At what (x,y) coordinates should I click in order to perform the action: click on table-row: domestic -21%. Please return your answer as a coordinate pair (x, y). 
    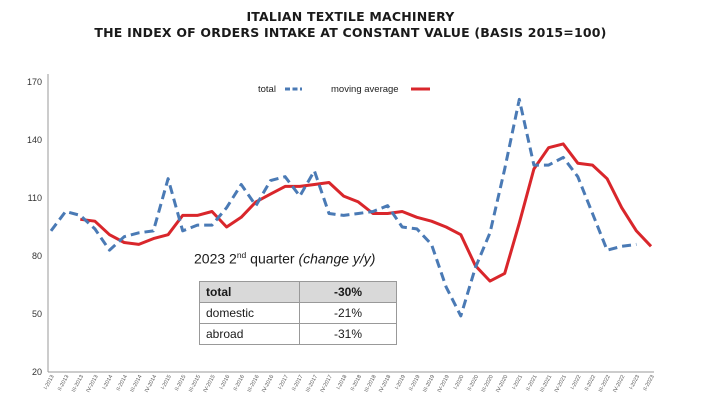
    Looking at the image, I should click on (298, 313).